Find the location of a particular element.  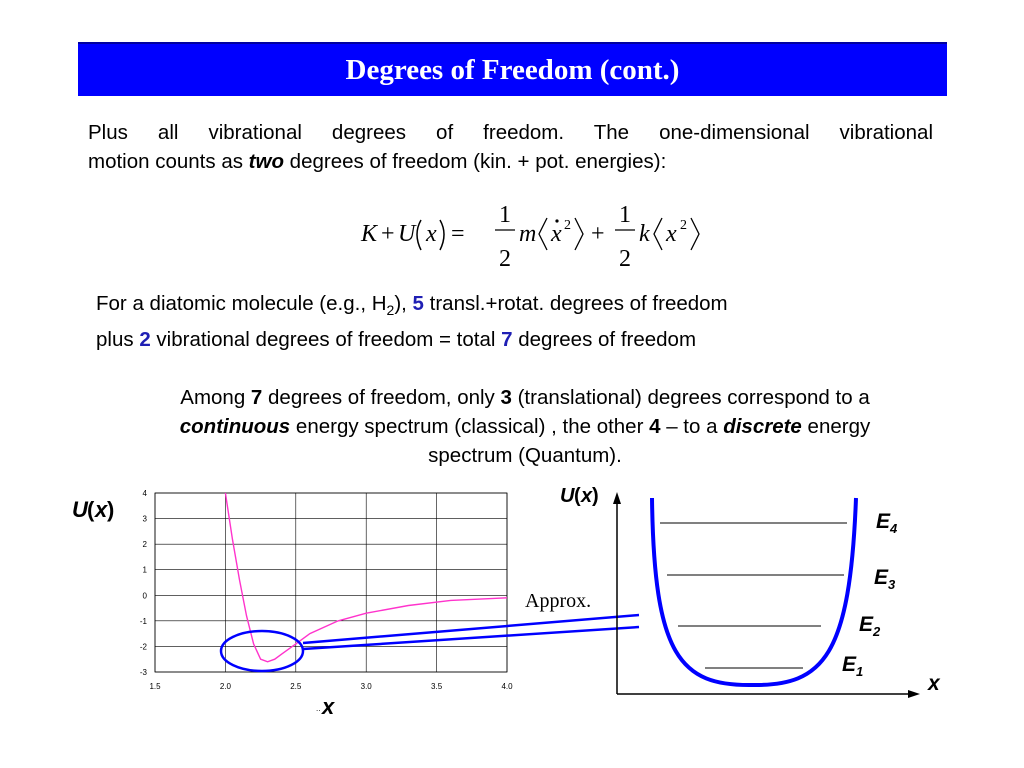

right-ylabel-U: U is located at coordinates (567, 496).